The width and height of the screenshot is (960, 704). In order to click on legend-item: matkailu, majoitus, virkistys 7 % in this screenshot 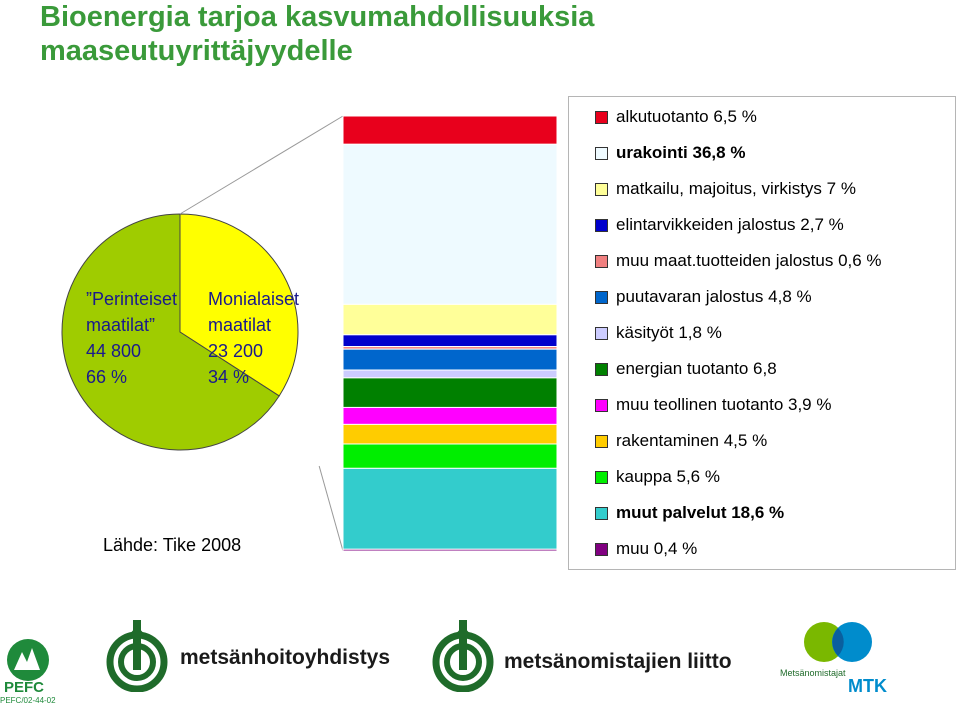, I will do `click(725, 189)`.